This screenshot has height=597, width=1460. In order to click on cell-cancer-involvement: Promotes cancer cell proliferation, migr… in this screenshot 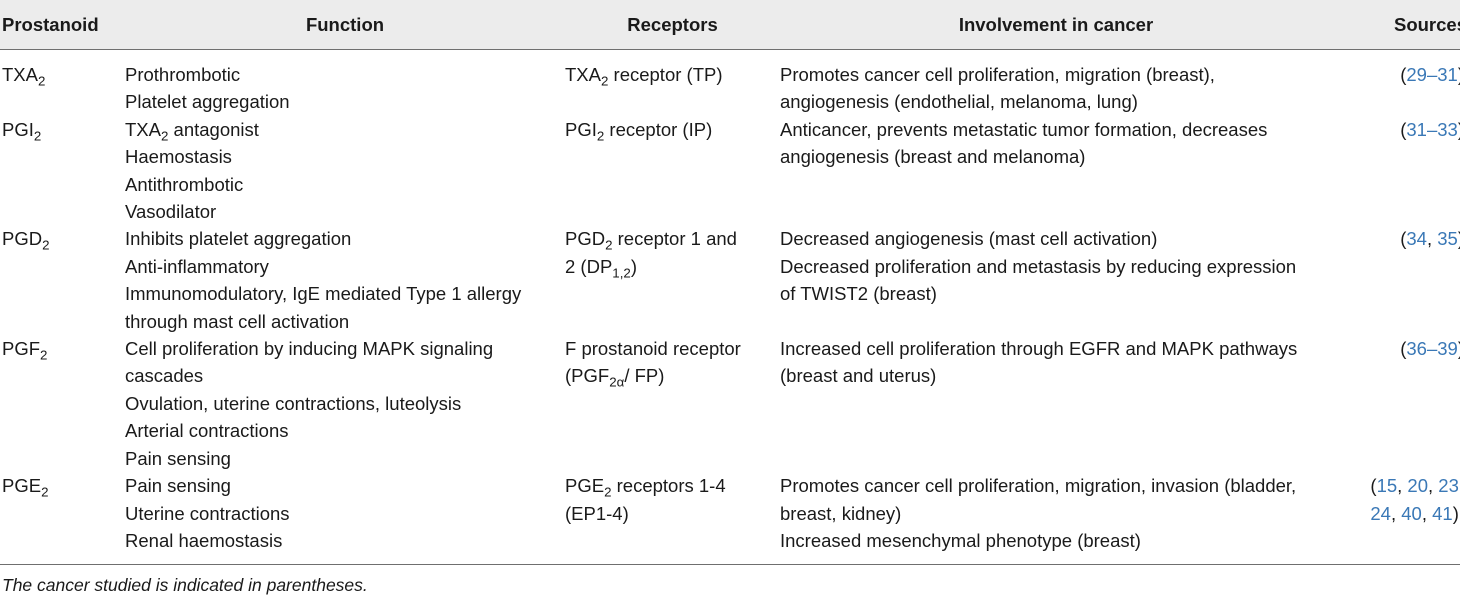, I will do `click(1056, 83)`.